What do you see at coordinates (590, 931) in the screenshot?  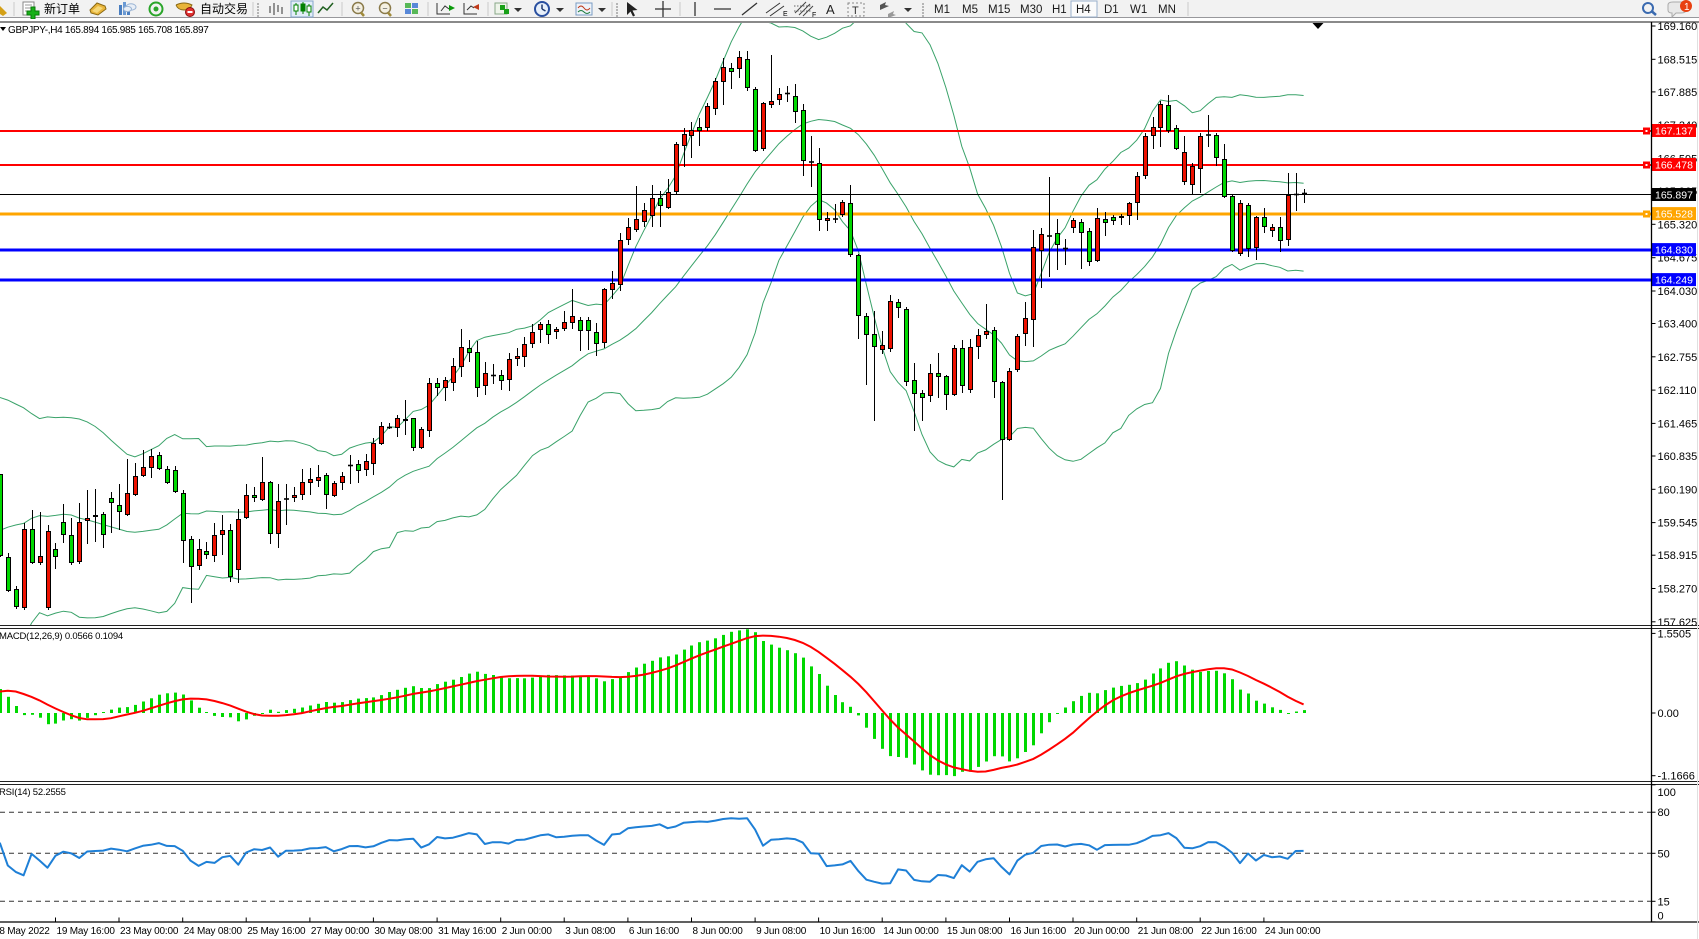 I see `svg-text: 3 Jun 08:00` at bounding box center [590, 931].